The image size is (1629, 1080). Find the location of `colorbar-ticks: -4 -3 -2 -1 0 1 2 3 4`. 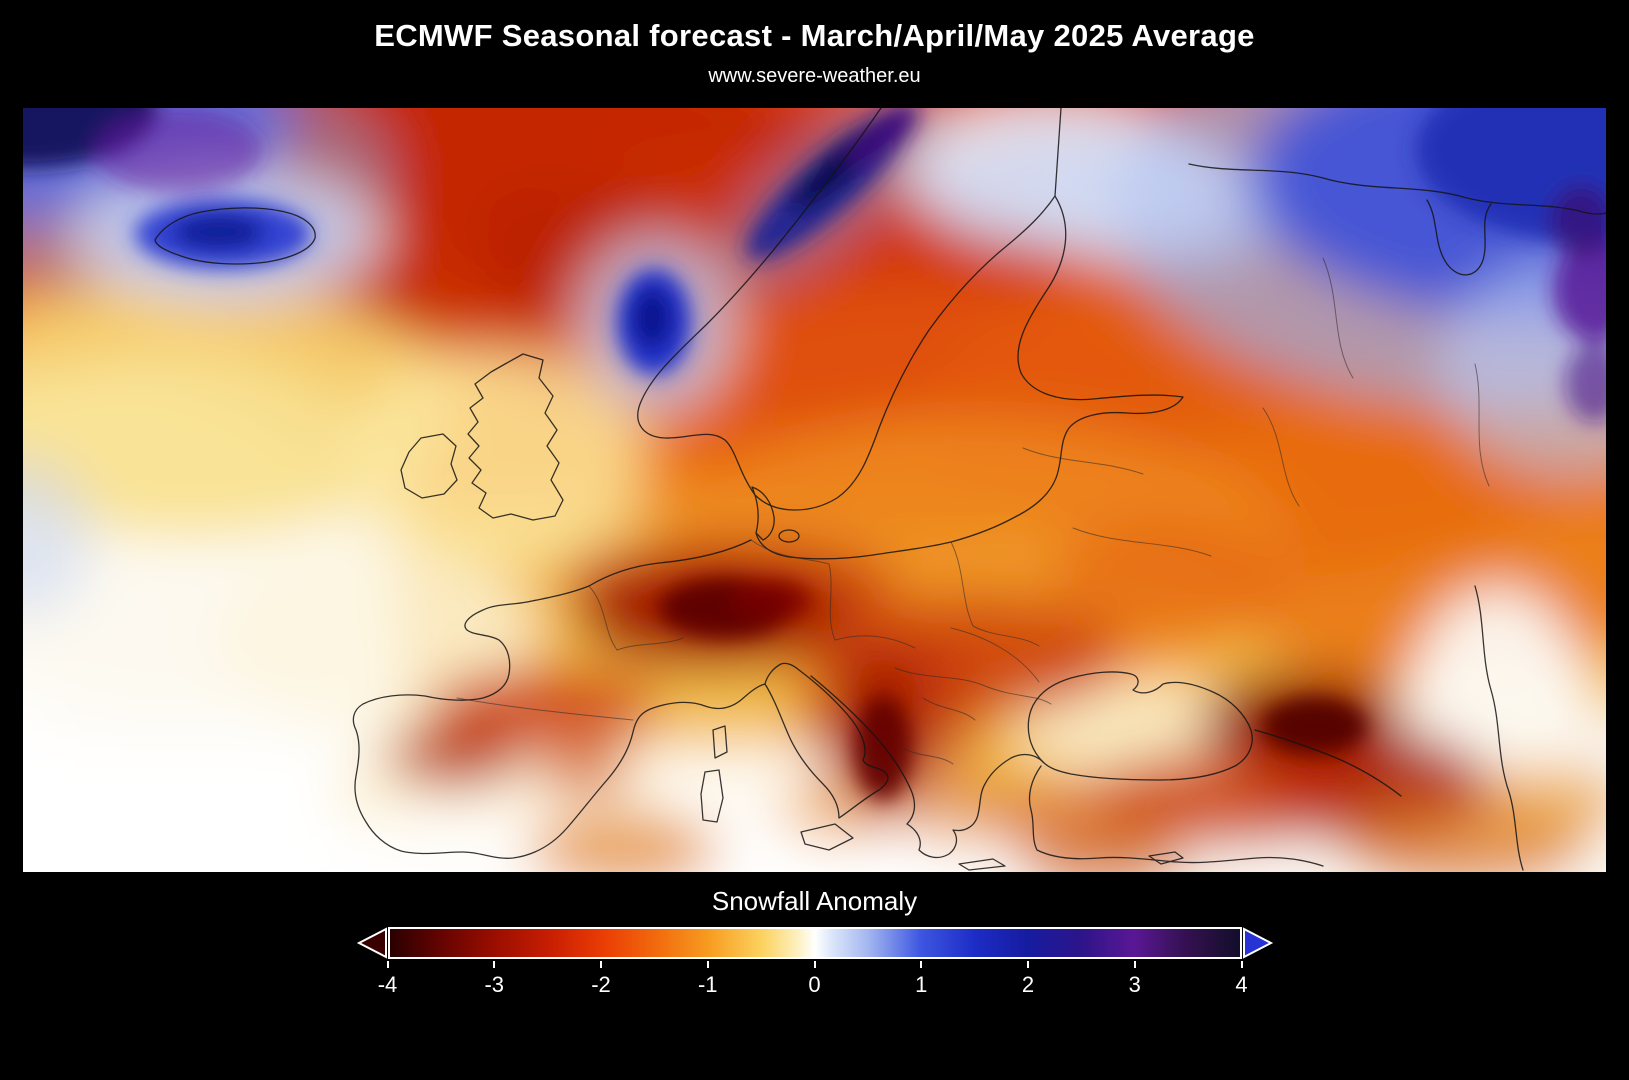

colorbar-ticks: -4 -3 -2 -1 0 1 2 3 4 is located at coordinates (813, 983).